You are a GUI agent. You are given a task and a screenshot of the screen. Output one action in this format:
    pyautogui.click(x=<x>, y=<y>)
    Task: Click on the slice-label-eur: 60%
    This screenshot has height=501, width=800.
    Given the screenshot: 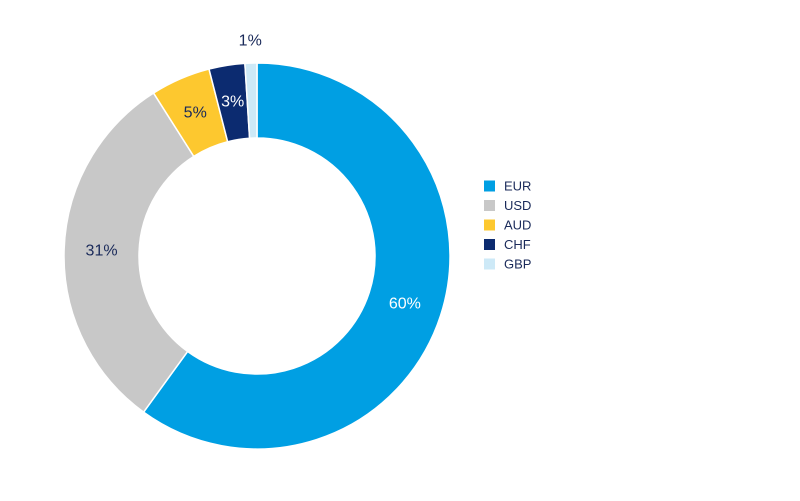 What is the action you would take?
    pyautogui.click(x=405, y=303)
    